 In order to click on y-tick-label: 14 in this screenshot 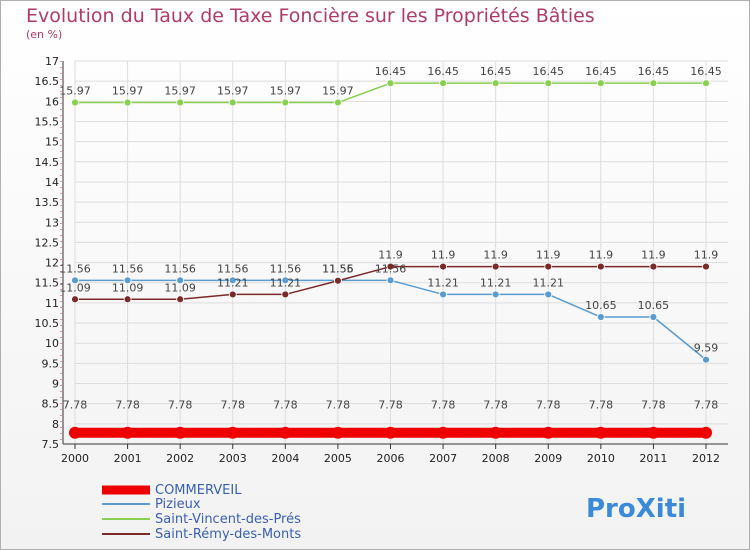, I will do `click(52, 182)`.